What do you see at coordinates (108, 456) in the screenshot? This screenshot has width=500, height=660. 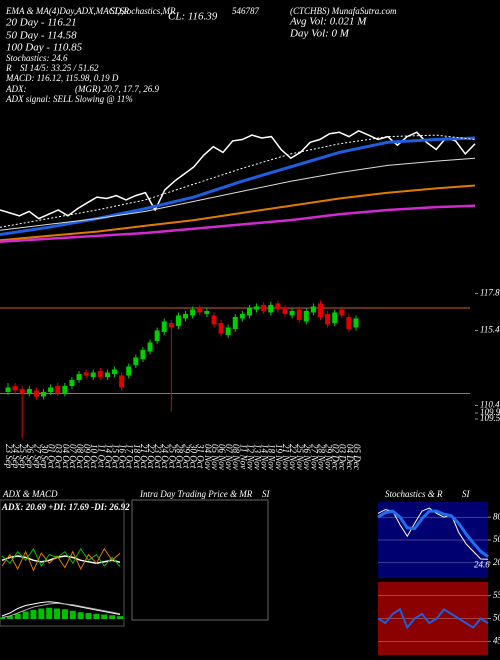 I see `x-tick-label: 14 Oct` at bounding box center [108, 456].